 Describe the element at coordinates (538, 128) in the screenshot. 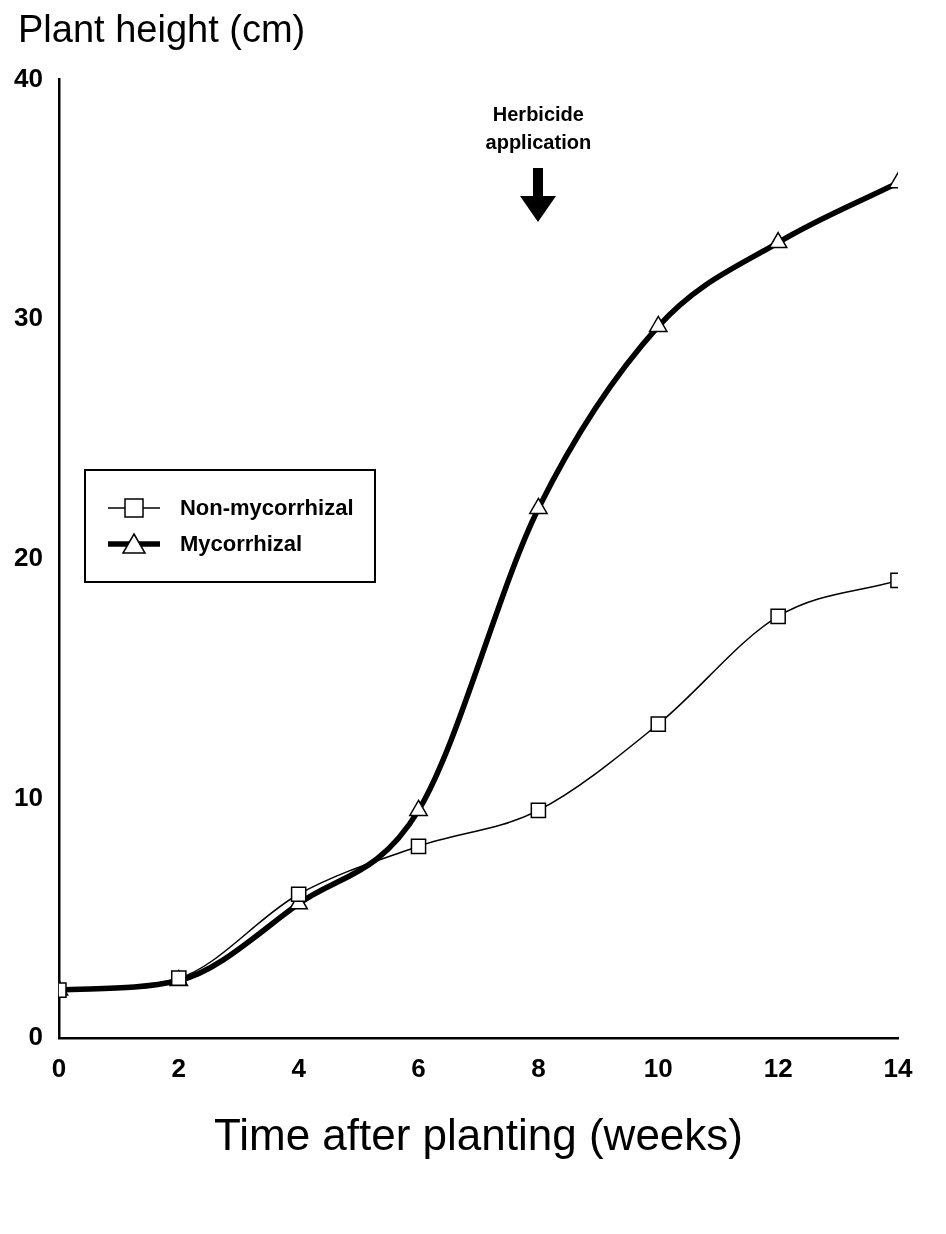

I see `annotation: Herbicide application` at that location.